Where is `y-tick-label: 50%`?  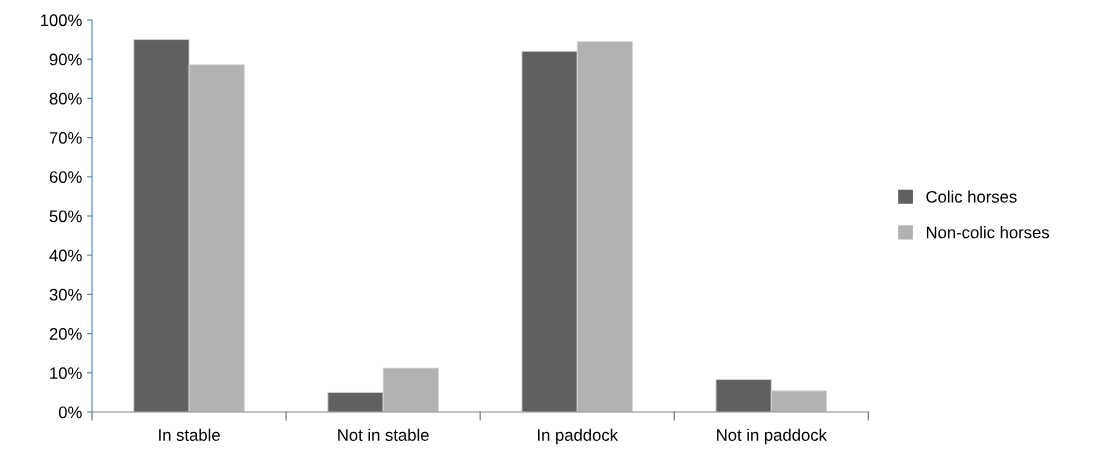
y-tick-label: 50% is located at coordinates (65, 216).